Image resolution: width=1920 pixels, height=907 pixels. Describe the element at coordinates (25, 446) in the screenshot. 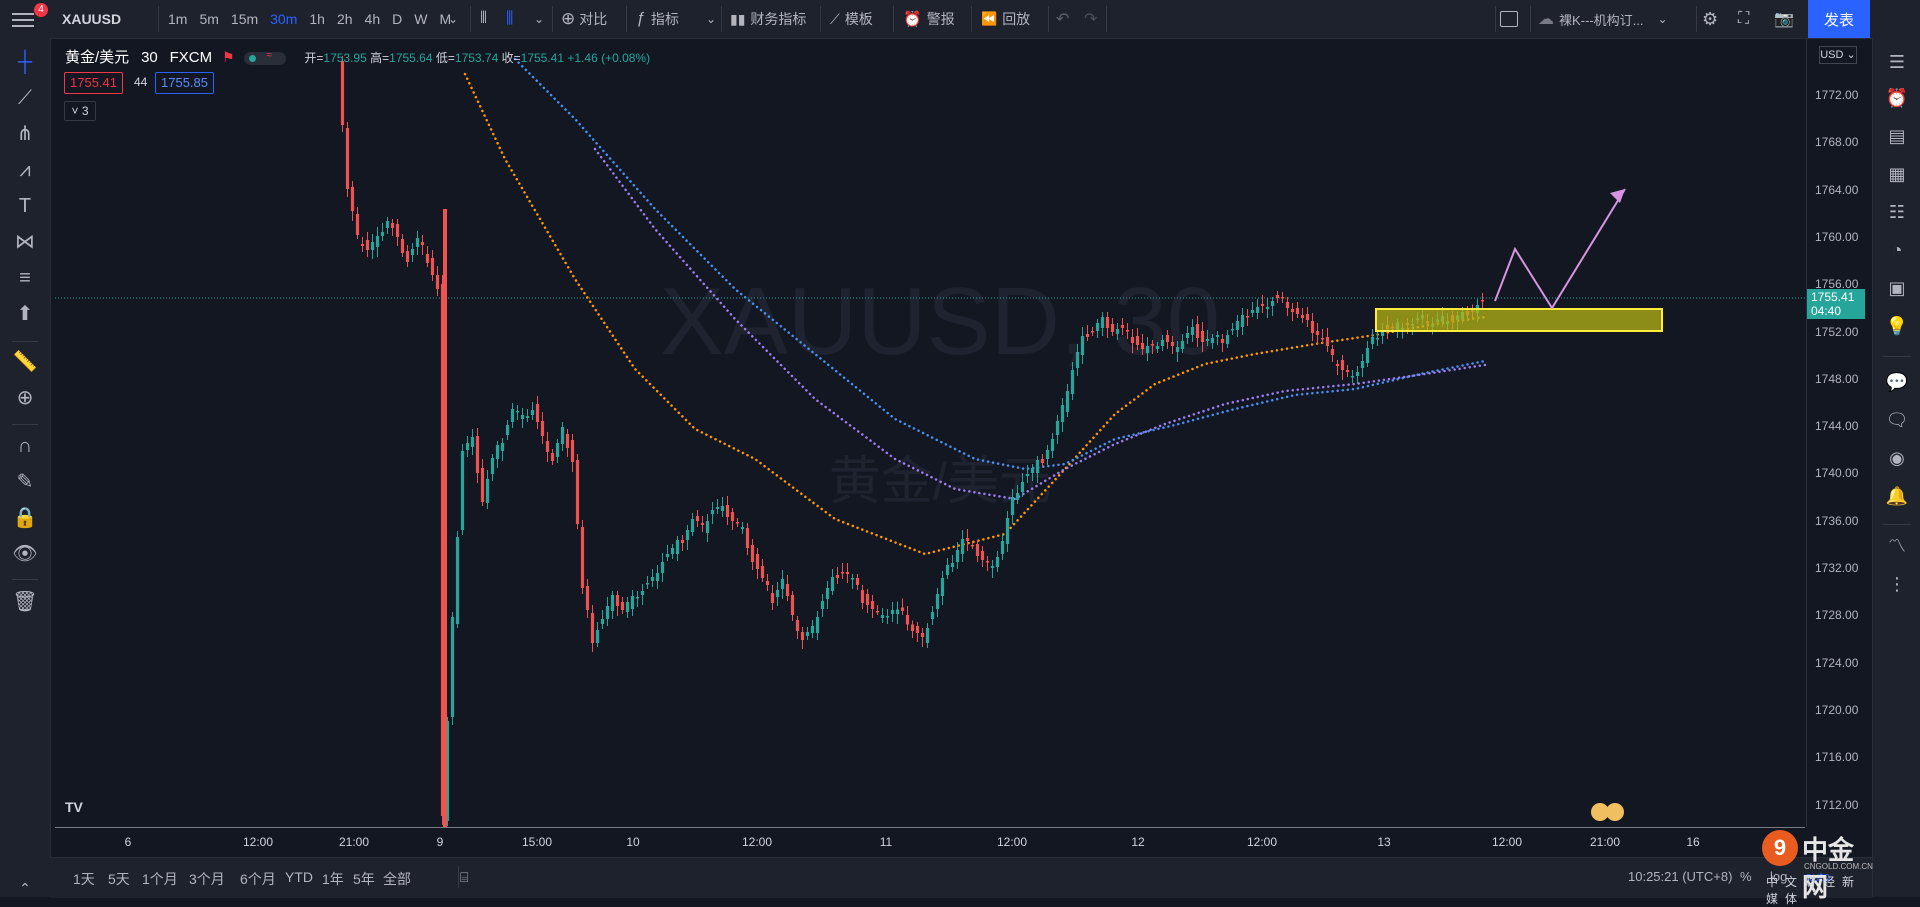

I see `magnet-icon: ∩` at that location.